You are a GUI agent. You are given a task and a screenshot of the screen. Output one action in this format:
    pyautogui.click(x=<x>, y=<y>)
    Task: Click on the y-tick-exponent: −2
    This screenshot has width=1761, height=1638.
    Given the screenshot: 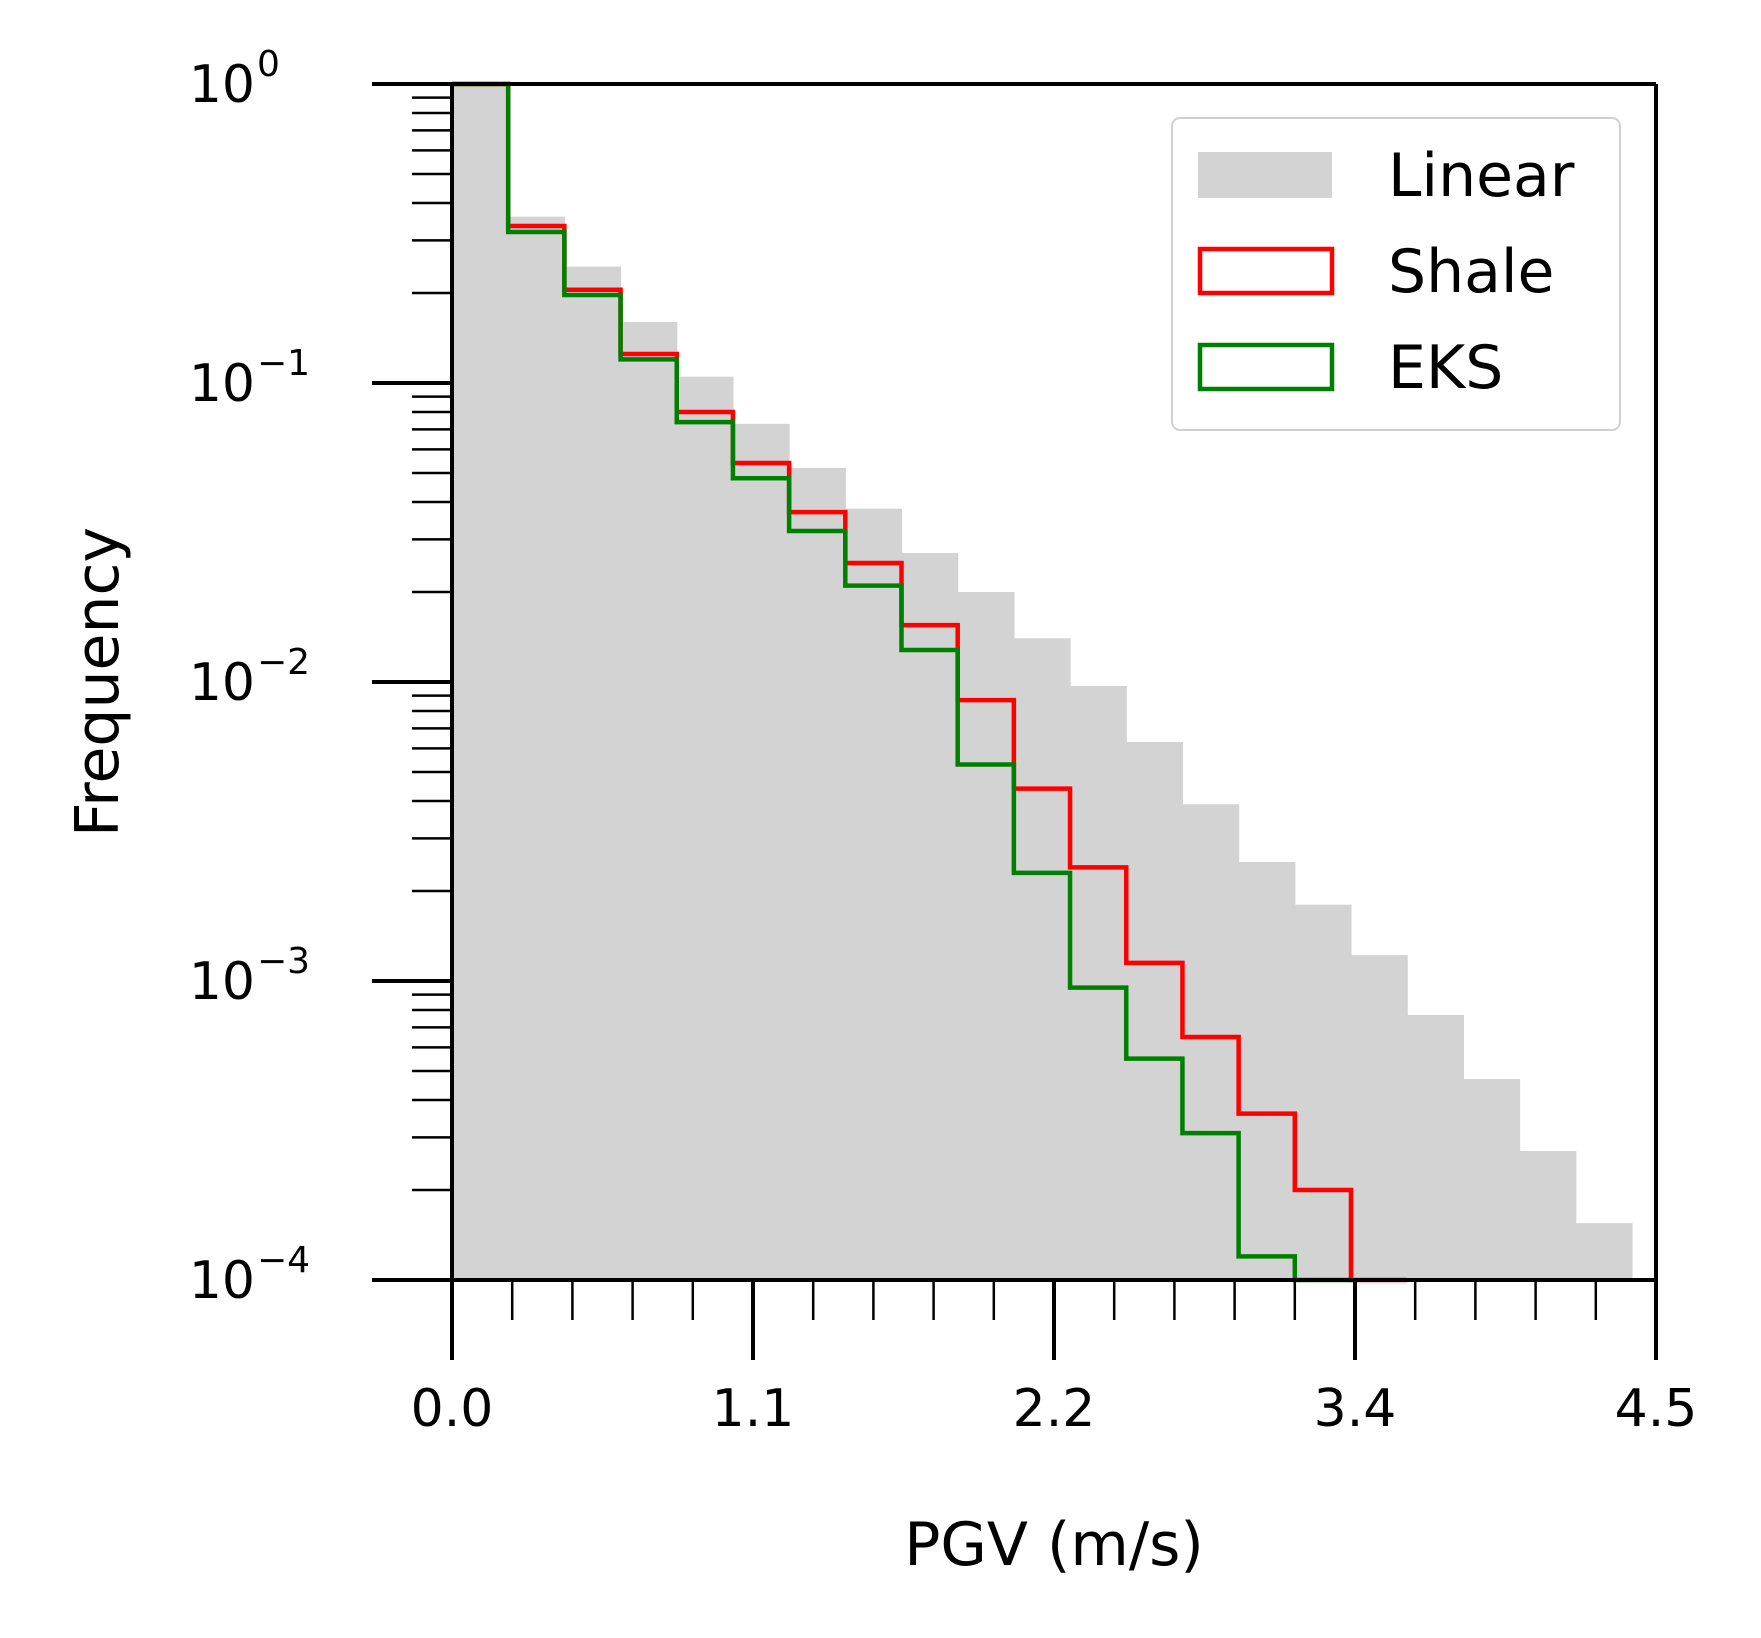 What is the action you would take?
    pyautogui.click(x=283, y=662)
    